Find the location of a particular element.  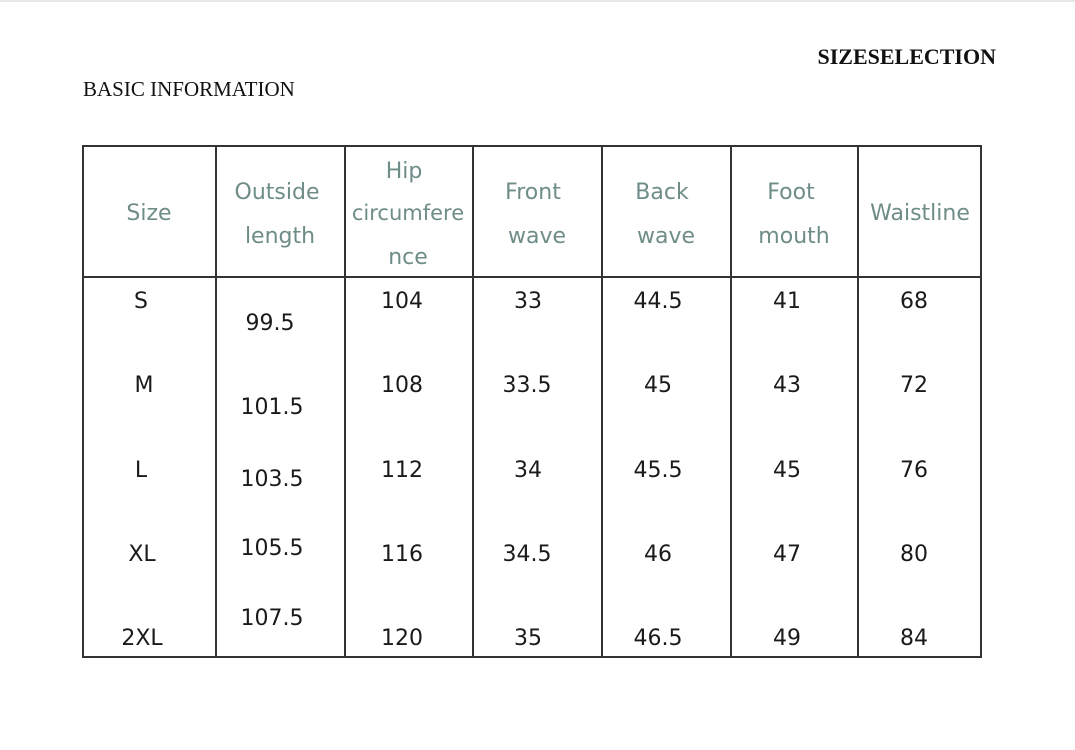

basic-information-heading: BASIC INFORMATION is located at coordinates (189, 89).